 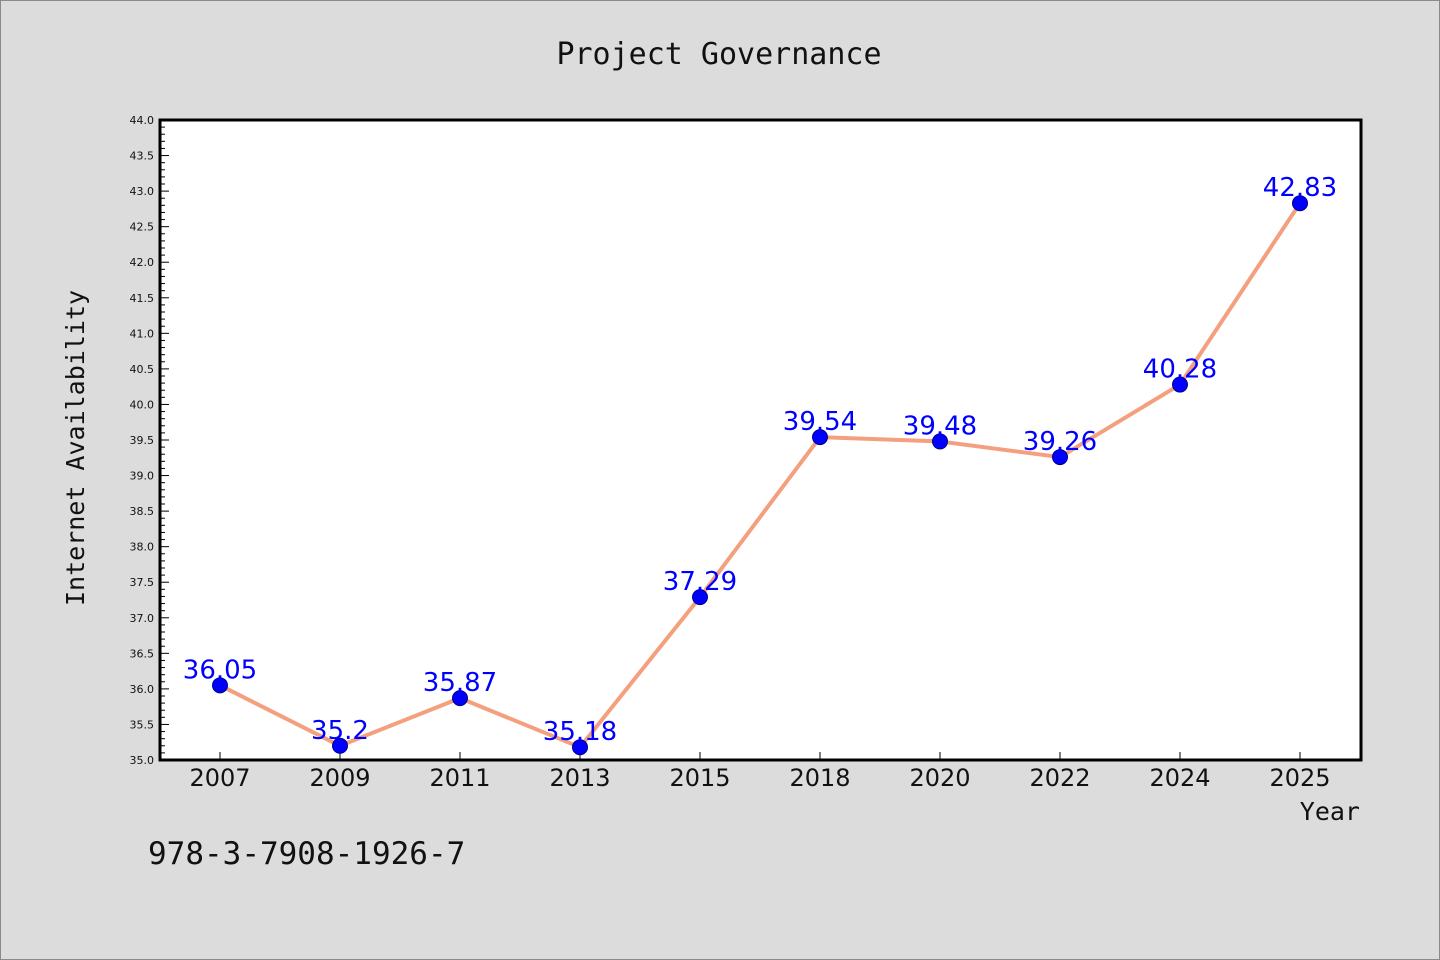 I want to click on y-tick-label: 37.5, so click(x=142, y=582).